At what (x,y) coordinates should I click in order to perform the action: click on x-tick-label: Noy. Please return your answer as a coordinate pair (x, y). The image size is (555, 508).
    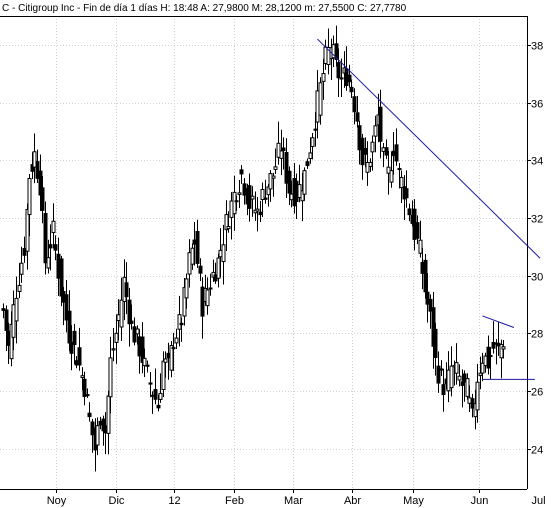
    Looking at the image, I should click on (57, 501).